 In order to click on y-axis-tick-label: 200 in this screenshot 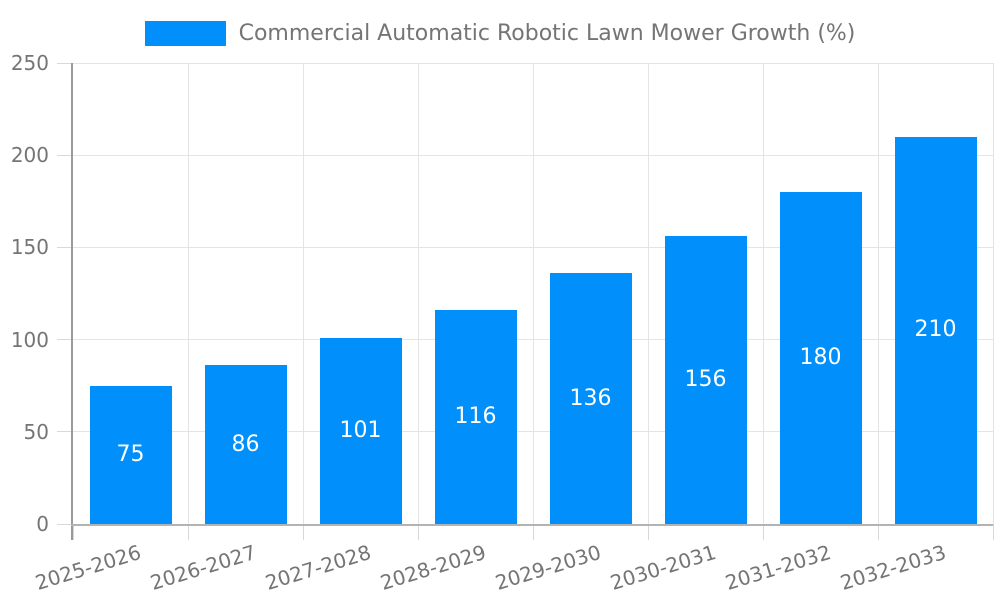, I will do `click(29, 155)`.